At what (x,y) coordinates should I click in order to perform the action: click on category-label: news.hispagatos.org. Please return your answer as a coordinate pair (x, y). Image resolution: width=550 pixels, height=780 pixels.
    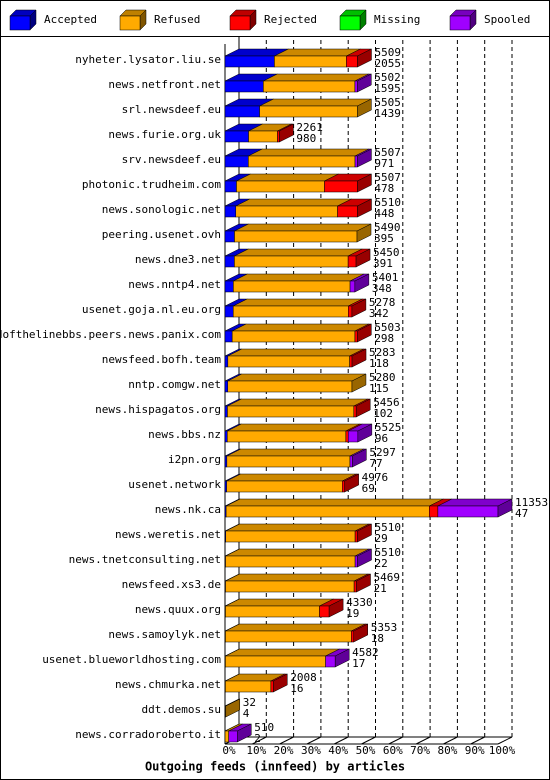
    Looking at the image, I should click on (158, 409).